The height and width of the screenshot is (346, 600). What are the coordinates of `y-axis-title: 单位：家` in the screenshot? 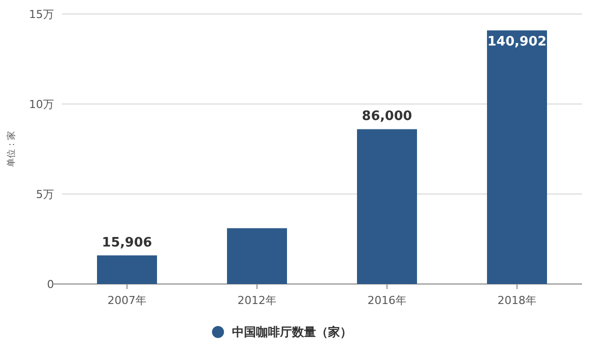 It's located at (11, 149).